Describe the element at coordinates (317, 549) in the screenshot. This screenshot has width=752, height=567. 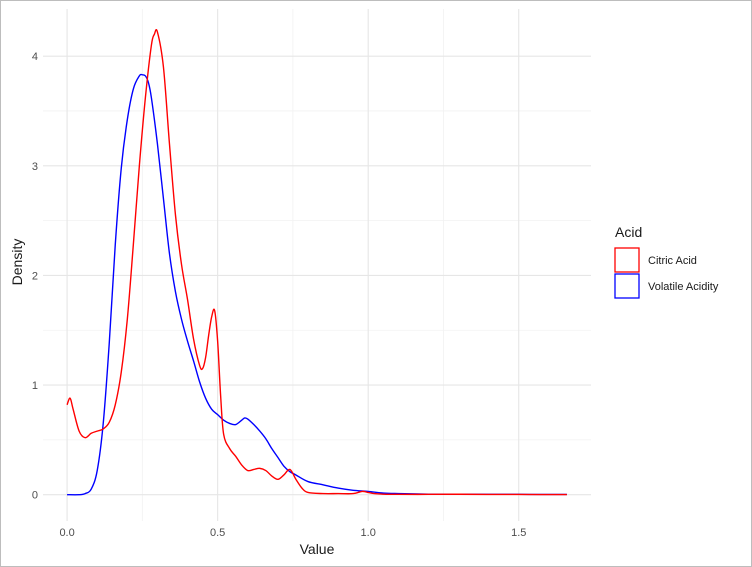
I see `x-axis-title: Value` at that location.